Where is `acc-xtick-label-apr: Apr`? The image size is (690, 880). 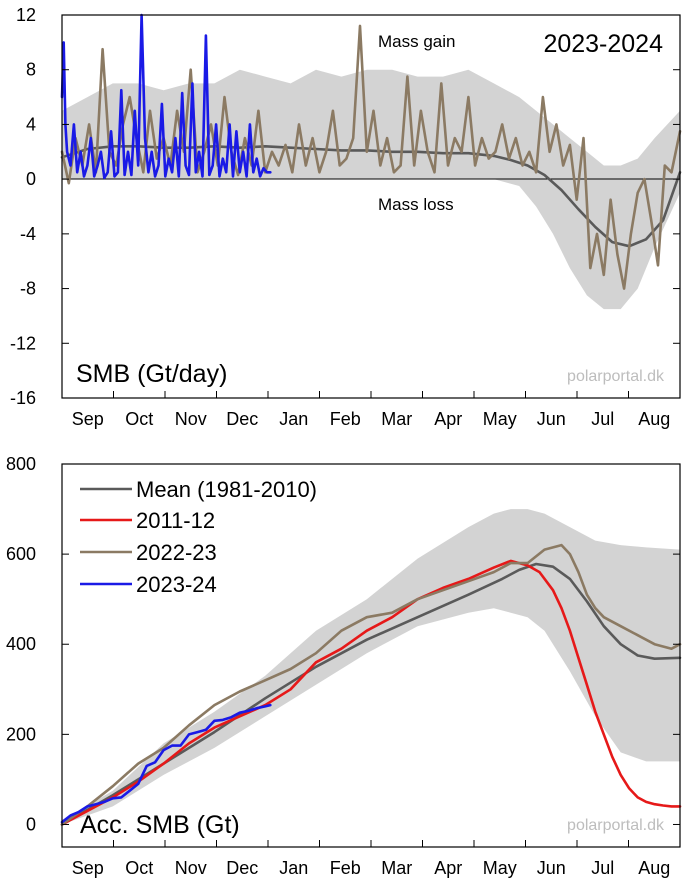
acc-xtick-label-apr: Apr is located at coordinates (448, 868).